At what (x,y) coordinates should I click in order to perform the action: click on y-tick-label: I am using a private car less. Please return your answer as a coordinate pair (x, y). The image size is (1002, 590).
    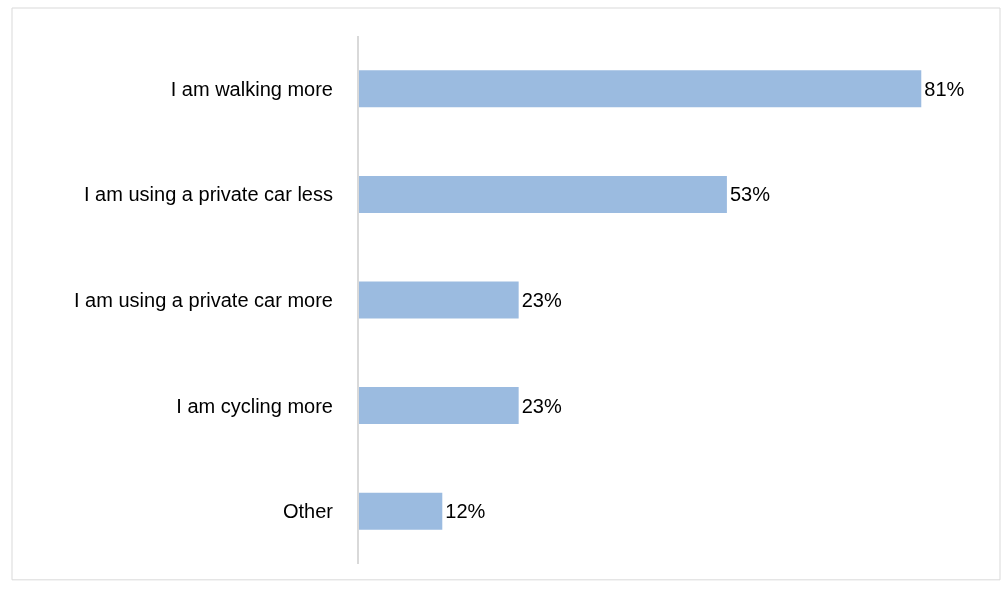
    Looking at the image, I should click on (208, 194).